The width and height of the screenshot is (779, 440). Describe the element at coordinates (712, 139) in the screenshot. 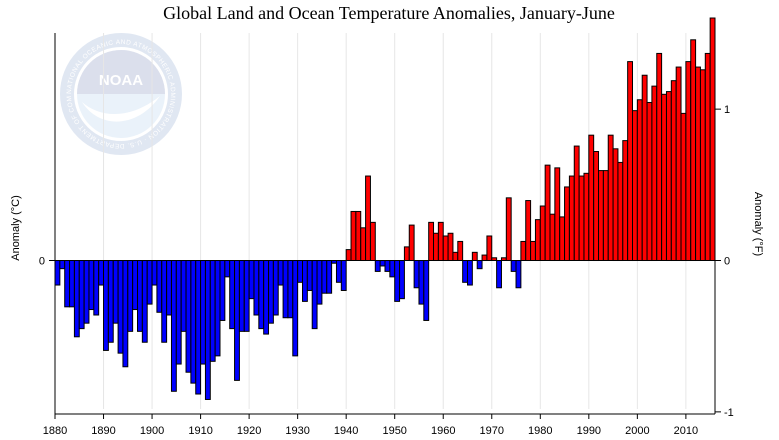

I see `bar-2015` at that location.